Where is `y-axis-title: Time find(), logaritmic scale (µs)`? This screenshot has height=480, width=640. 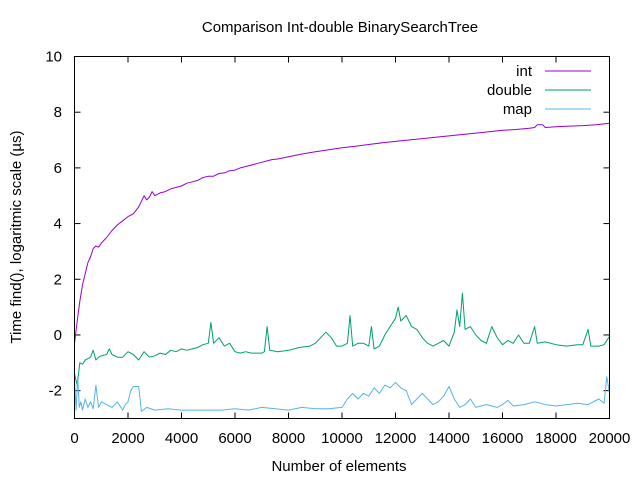
y-axis-title: Time find(), logaritmic scale (µs) is located at coordinates (16, 236).